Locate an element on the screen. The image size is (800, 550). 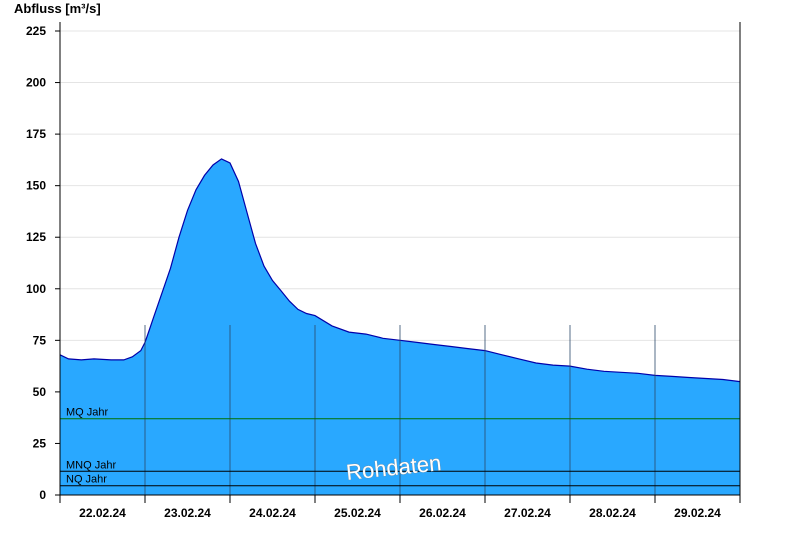
x-tick-label: 24.02.24 is located at coordinates (272, 513).